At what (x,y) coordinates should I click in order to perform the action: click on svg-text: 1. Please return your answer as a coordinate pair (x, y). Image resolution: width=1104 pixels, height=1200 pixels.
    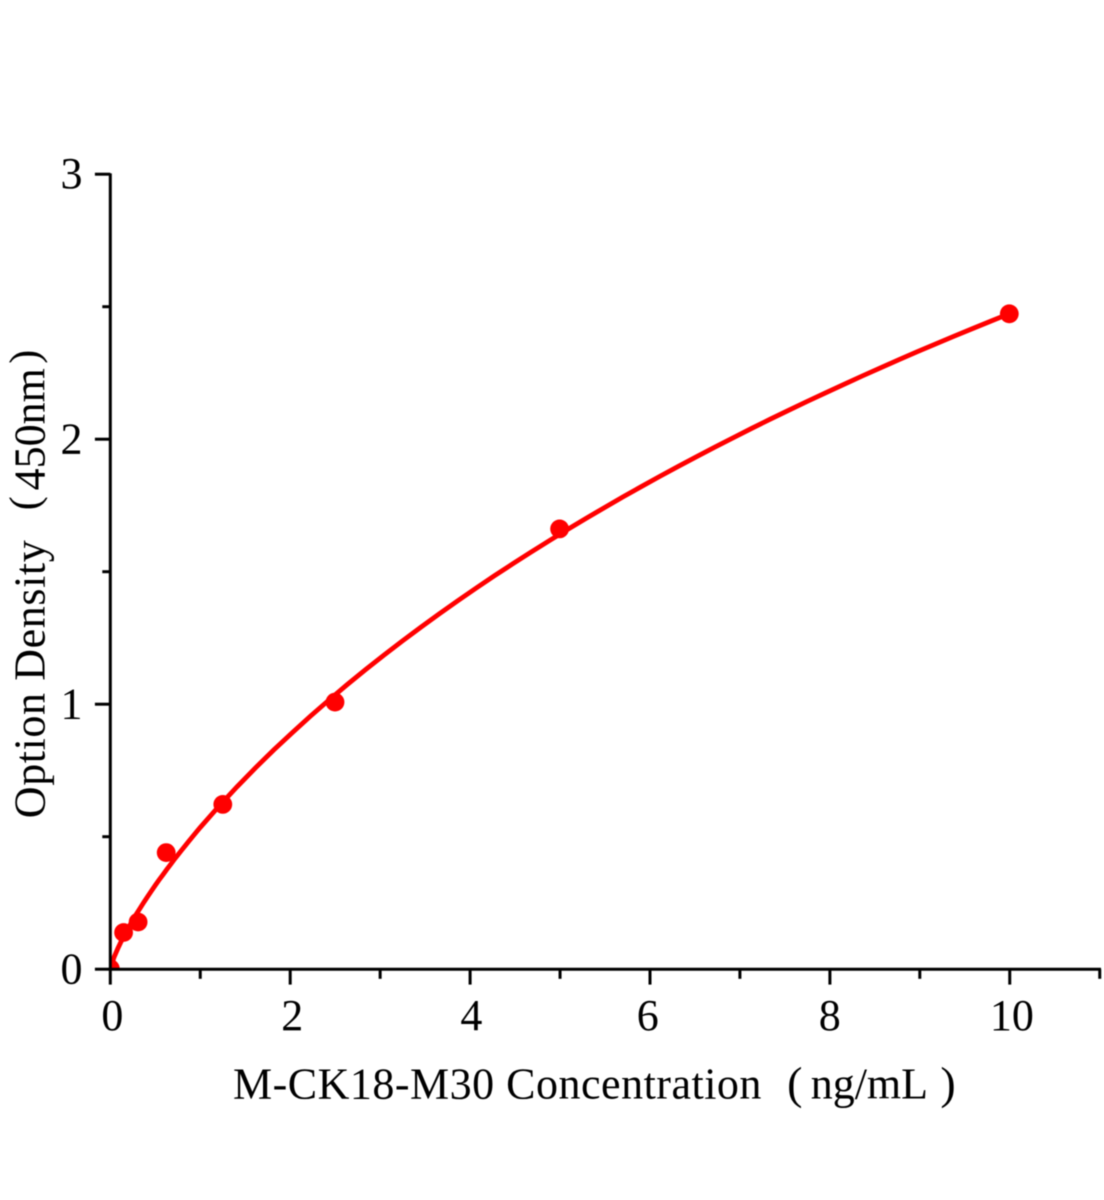
    Looking at the image, I should click on (72, 703).